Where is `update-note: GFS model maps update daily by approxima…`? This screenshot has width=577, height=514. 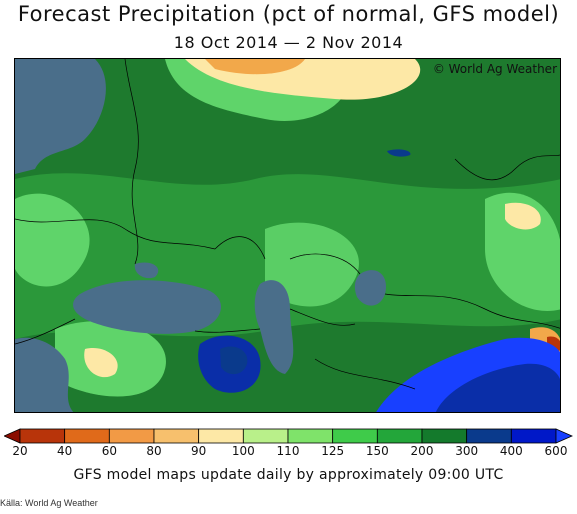
update-note: GFS model maps update daily by approxima… is located at coordinates (288, 475).